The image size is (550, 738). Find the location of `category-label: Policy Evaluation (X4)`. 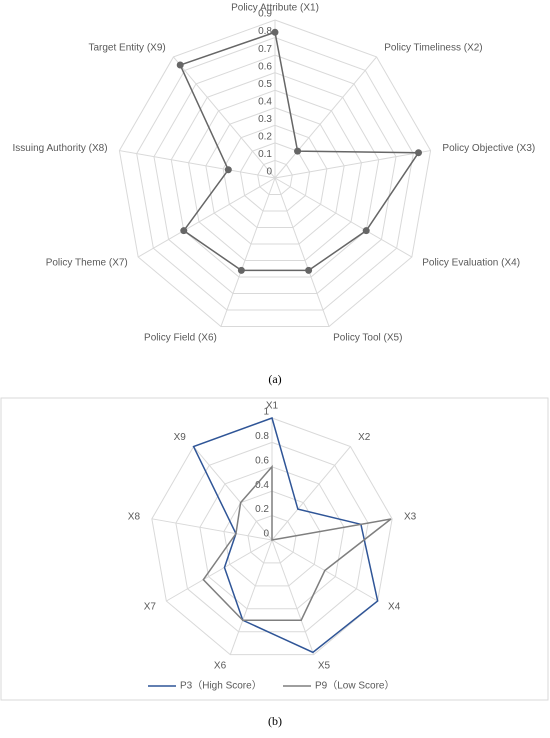

category-label: Policy Evaluation (X4) is located at coordinates (471, 263).